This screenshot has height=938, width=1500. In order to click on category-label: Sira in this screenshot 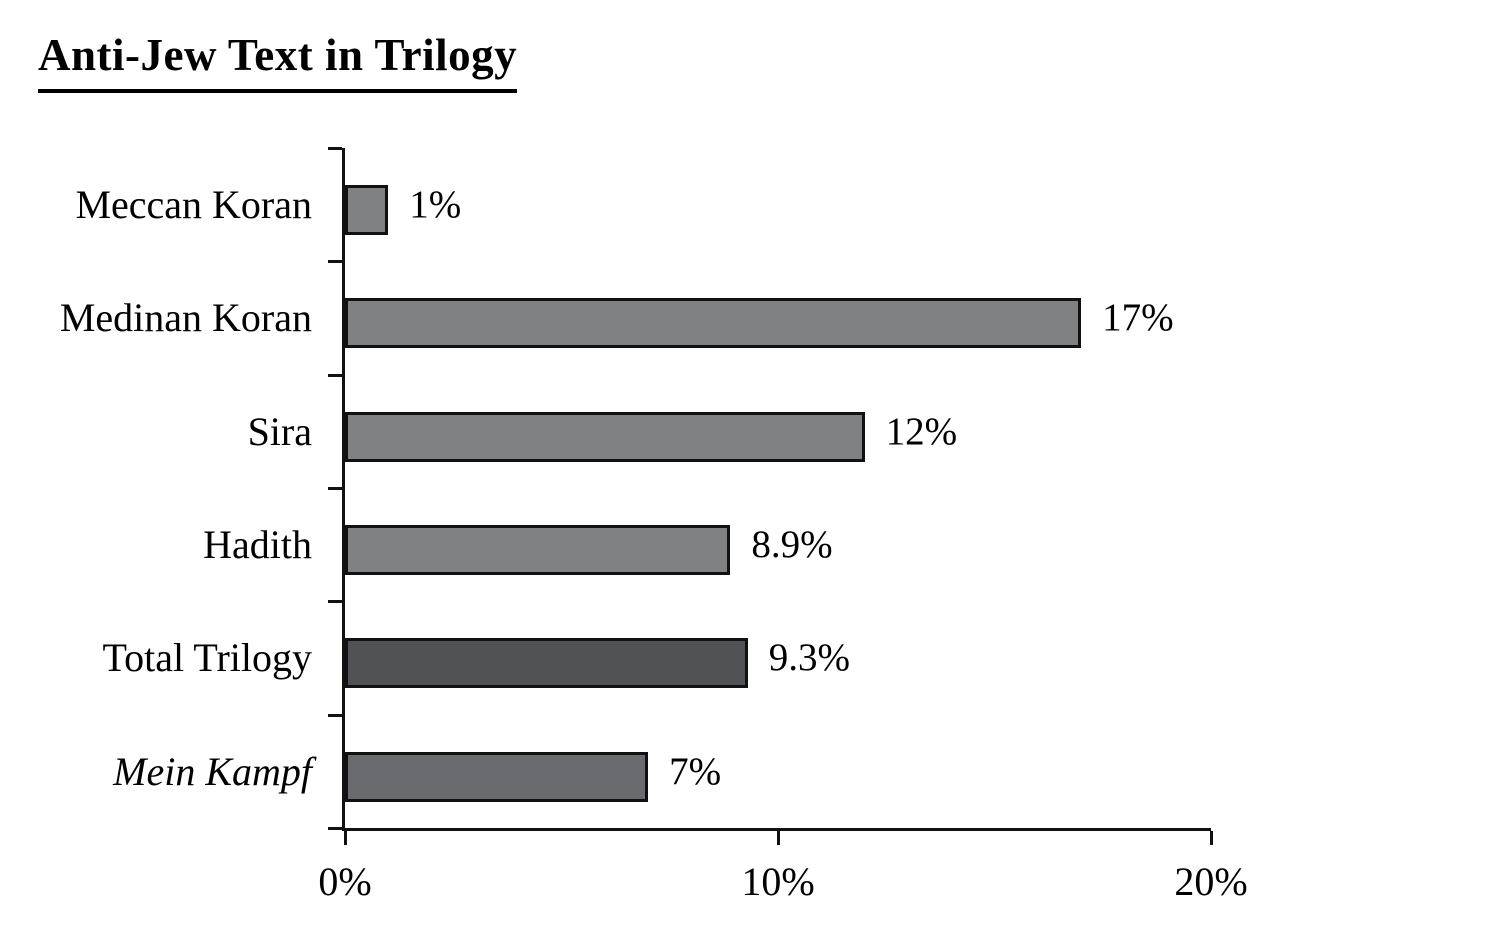, I will do `click(279, 431)`.